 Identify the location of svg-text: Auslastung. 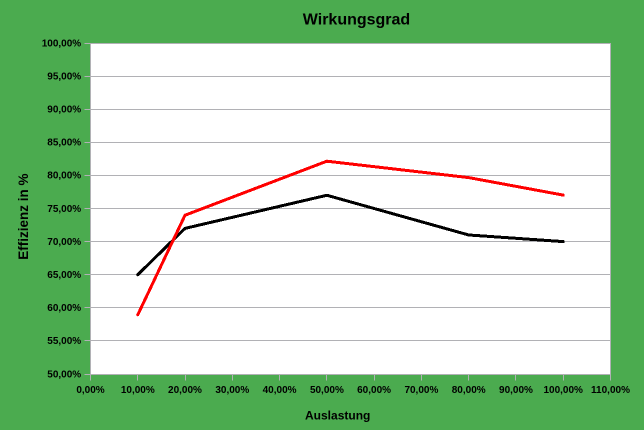
(337, 415).